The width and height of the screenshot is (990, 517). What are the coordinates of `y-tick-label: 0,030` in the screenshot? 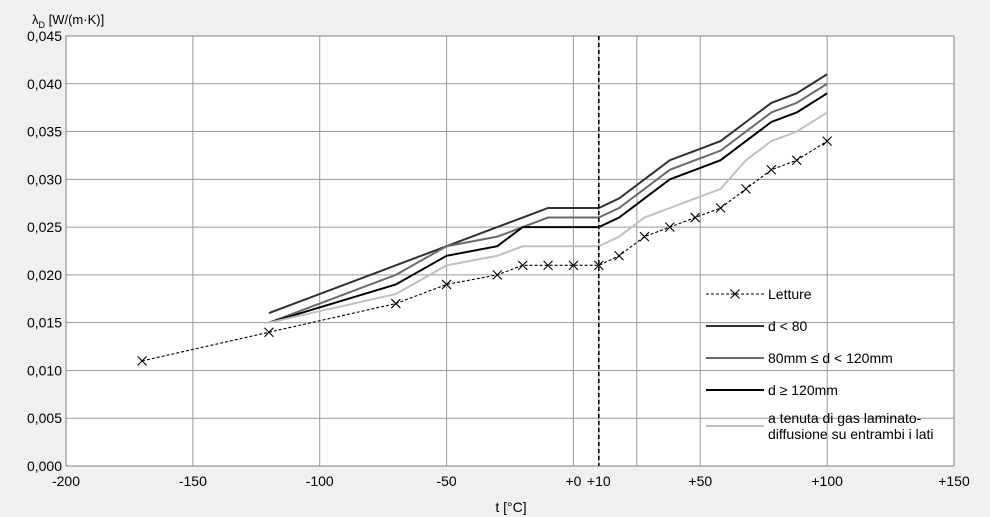 It's located at (44, 179).